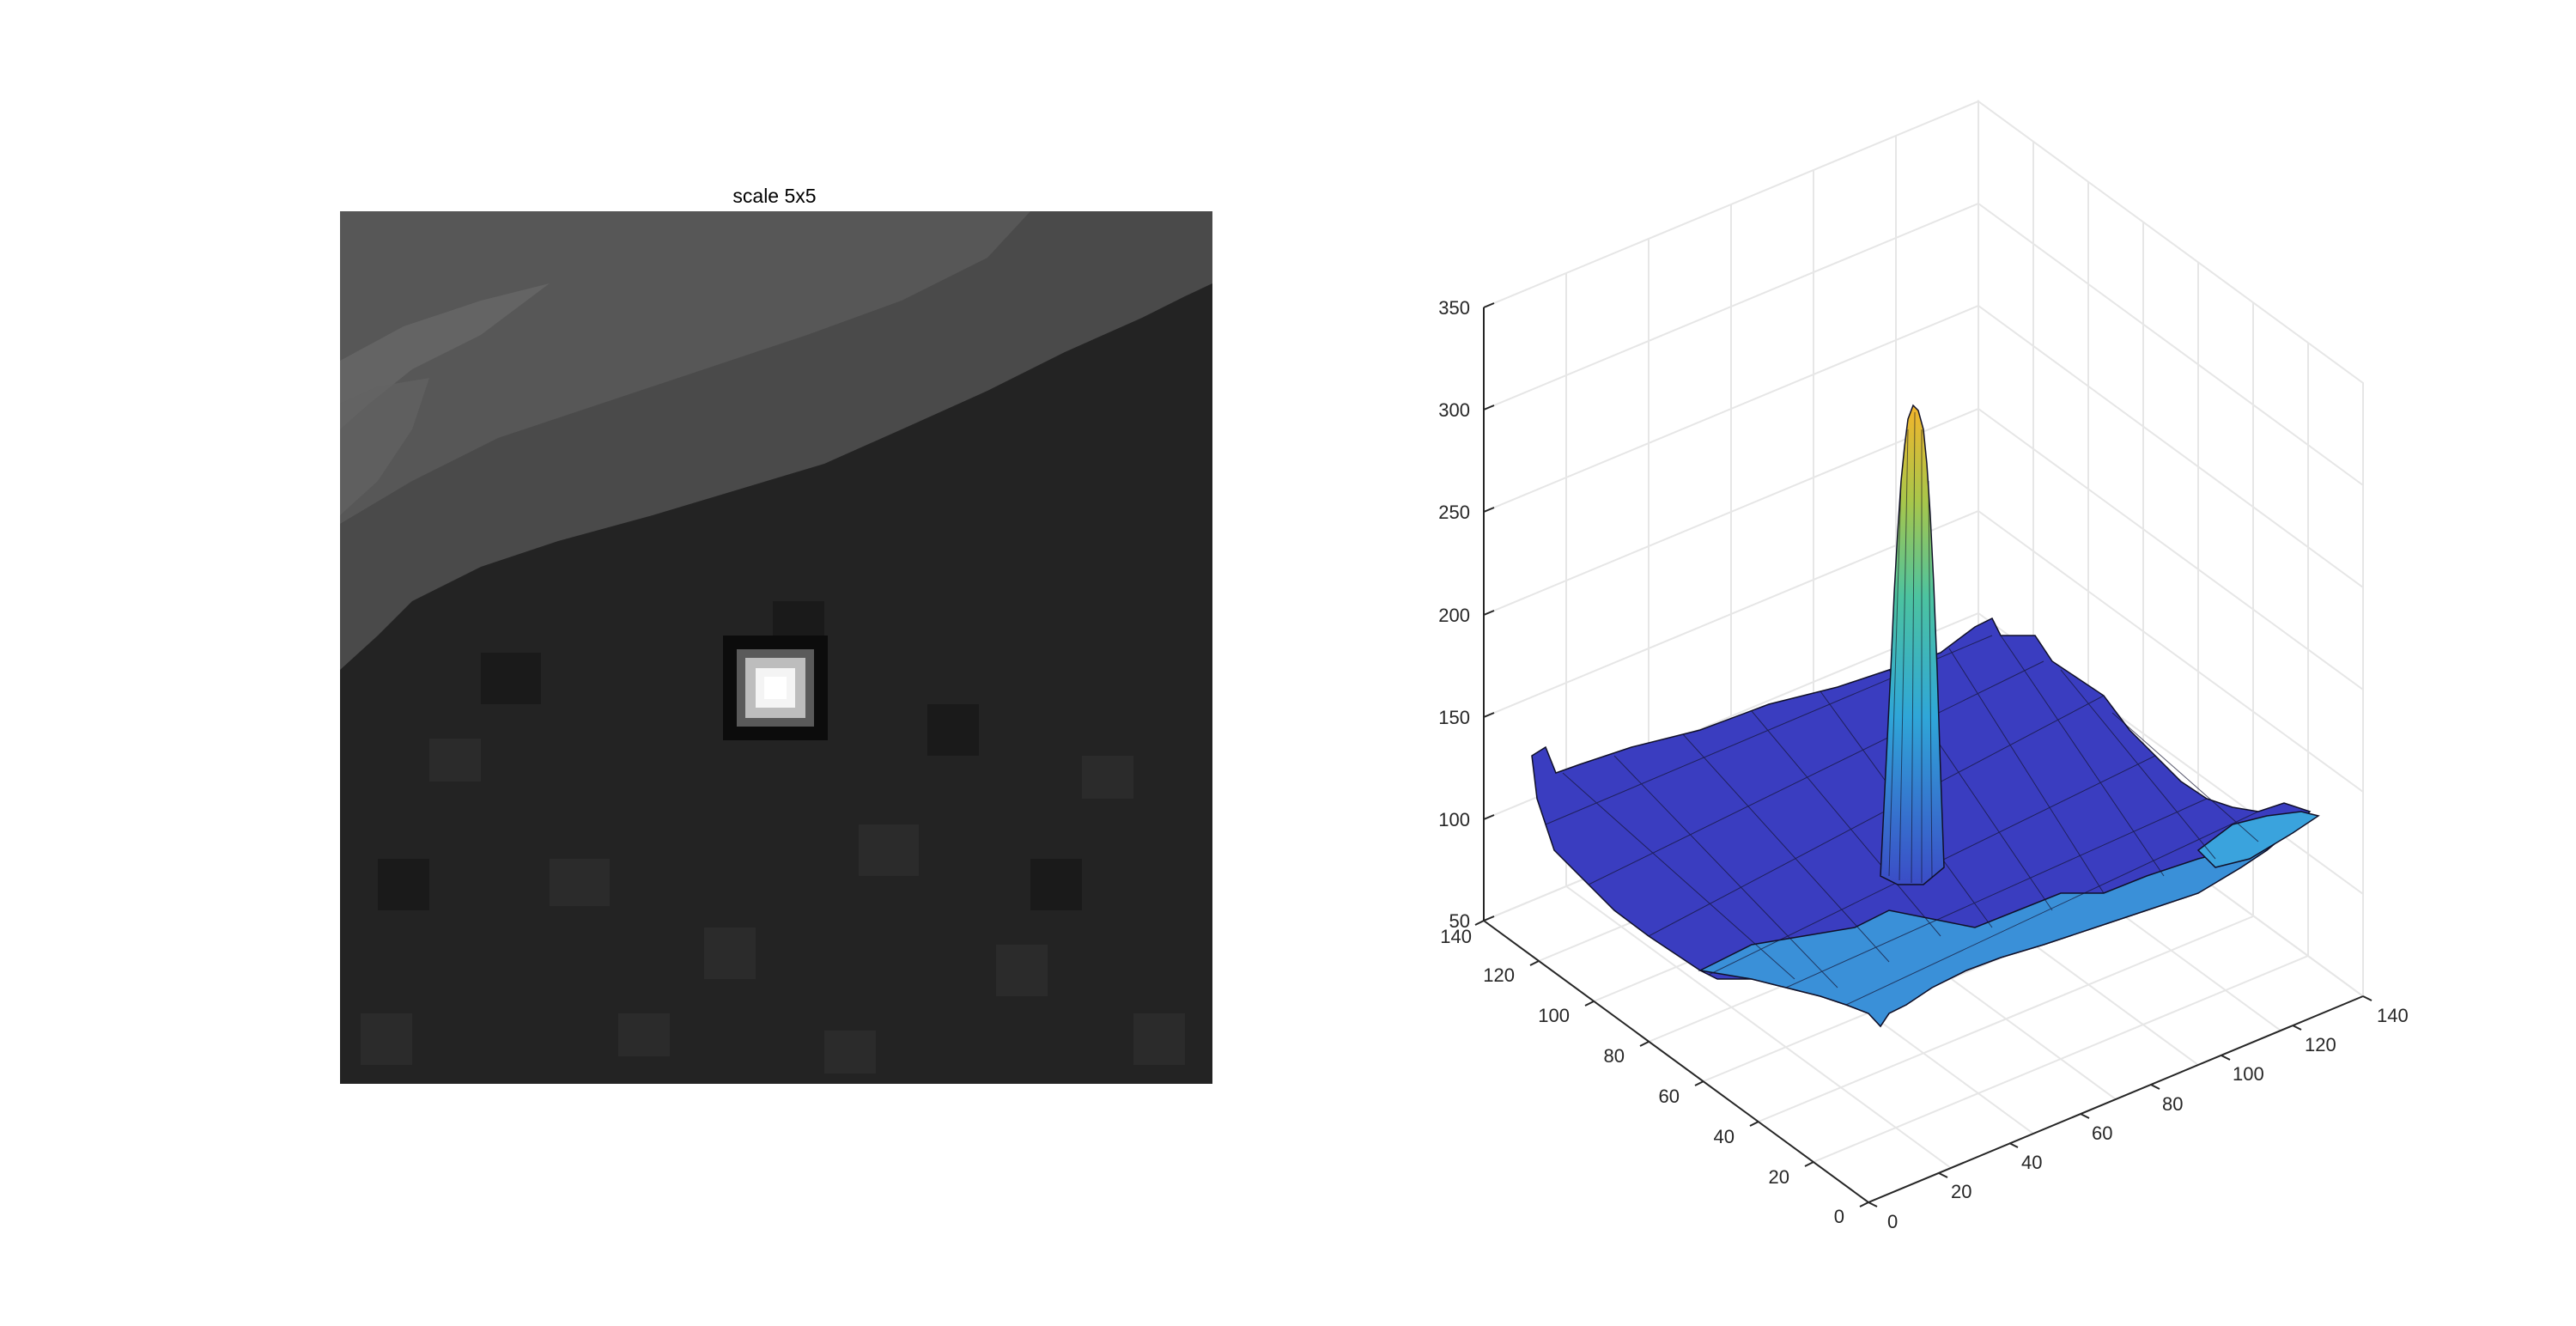 The width and height of the screenshot is (2576, 1326). Describe the element at coordinates (1996, 928) in the screenshot. I see `surface-front-band` at that location.